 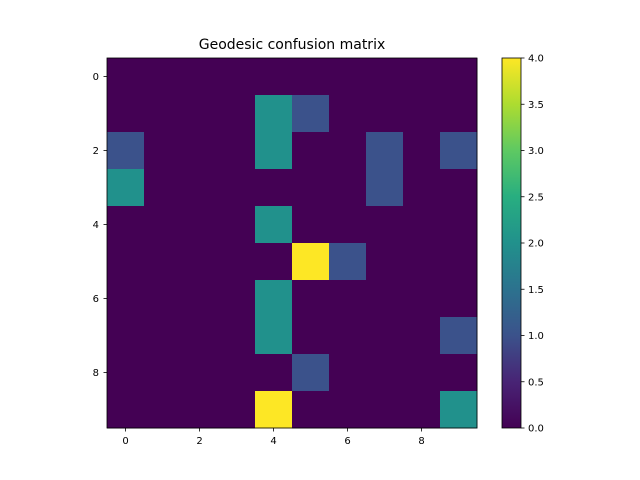 What do you see at coordinates (96, 225) in the screenshot?
I see `y-tick-label: 4` at bounding box center [96, 225].